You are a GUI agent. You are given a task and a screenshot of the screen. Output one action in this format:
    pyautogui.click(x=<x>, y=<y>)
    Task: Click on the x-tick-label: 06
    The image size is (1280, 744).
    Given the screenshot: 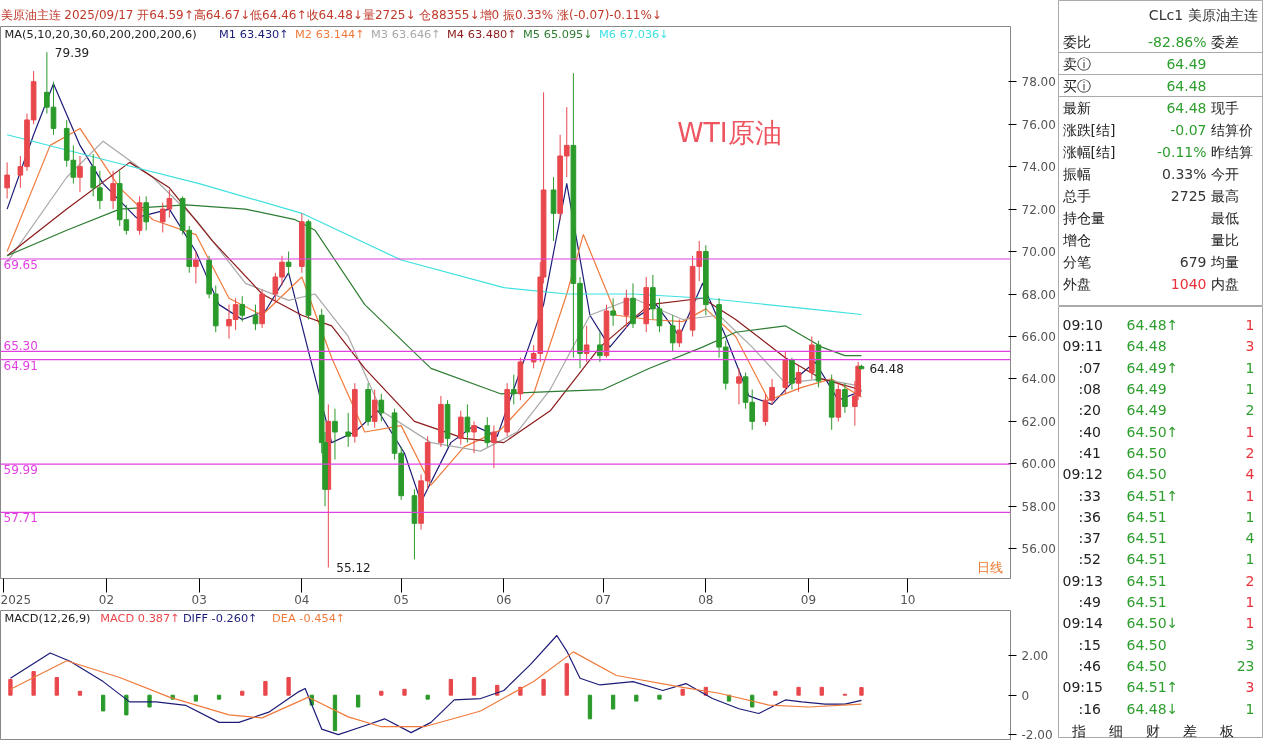 What is the action you would take?
    pyautogui.click(x=504, y=599)
    